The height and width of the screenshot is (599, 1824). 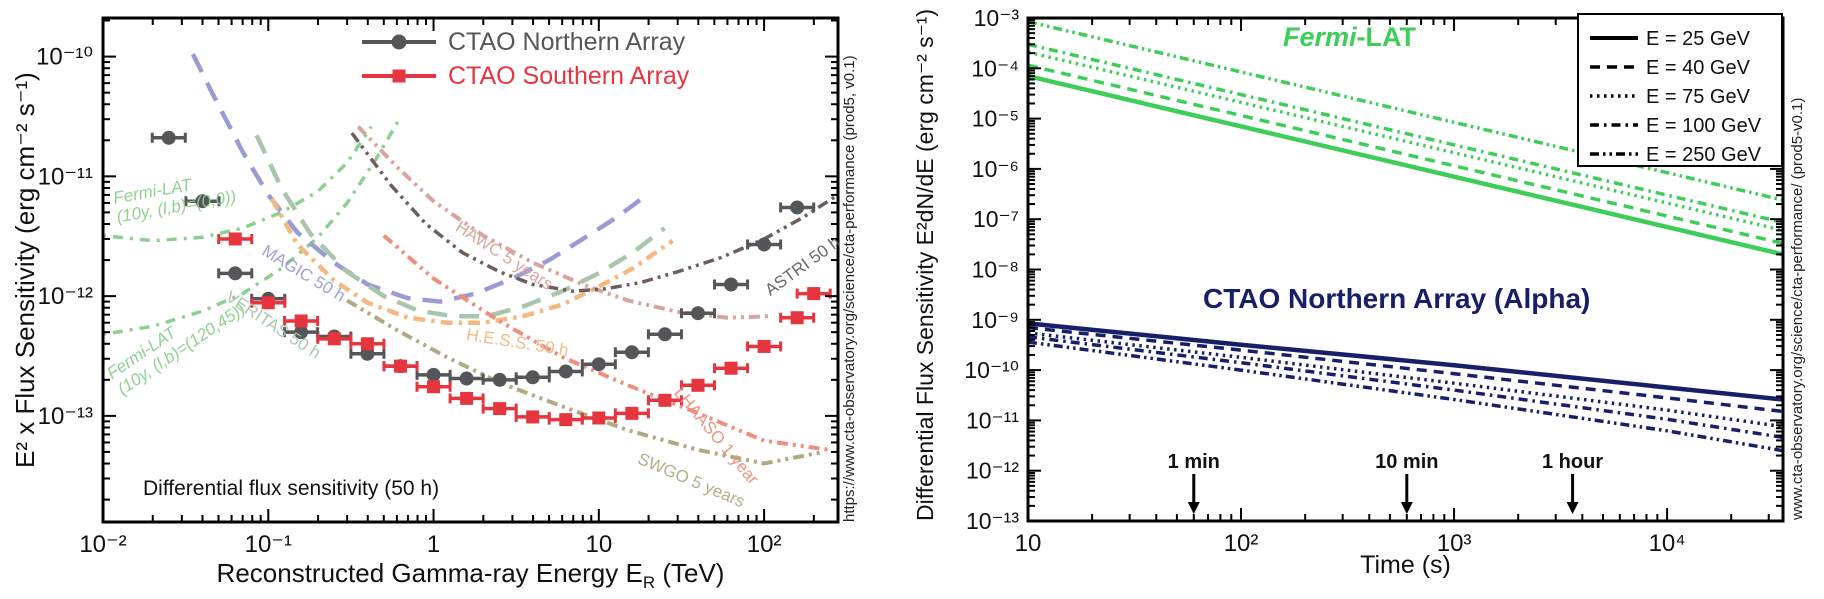 What do you see at coordinates (65, 176) in the screenshot?
I see `left-y-tick-label: 10⁻¹¹` at bounding box center [65, 176].